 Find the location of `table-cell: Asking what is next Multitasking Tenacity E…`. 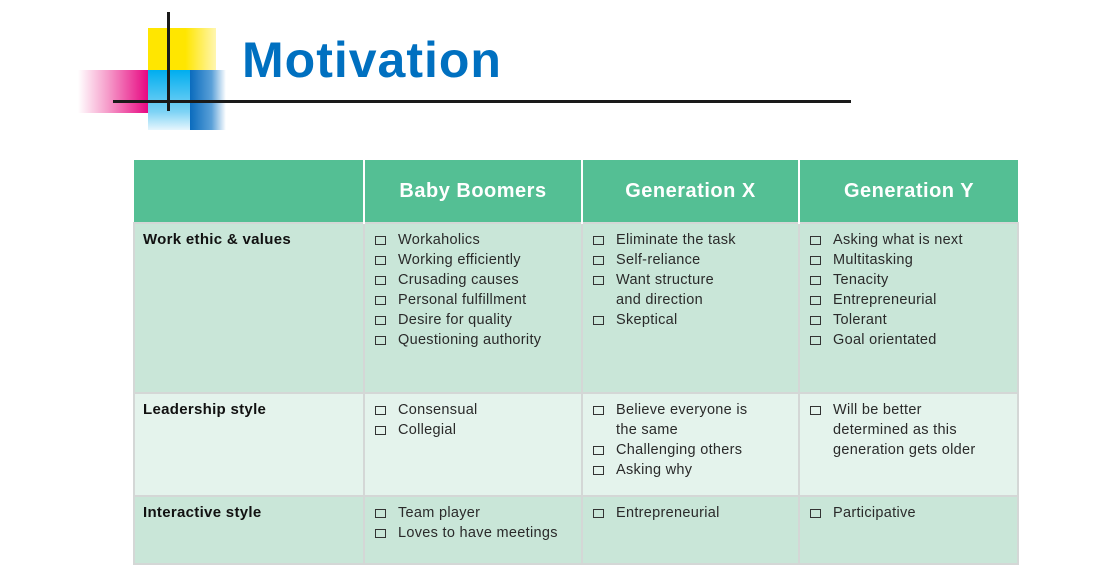

table-cell: Asking what is next Multitasking Tenacity E… is located at coordinates (908, 308).